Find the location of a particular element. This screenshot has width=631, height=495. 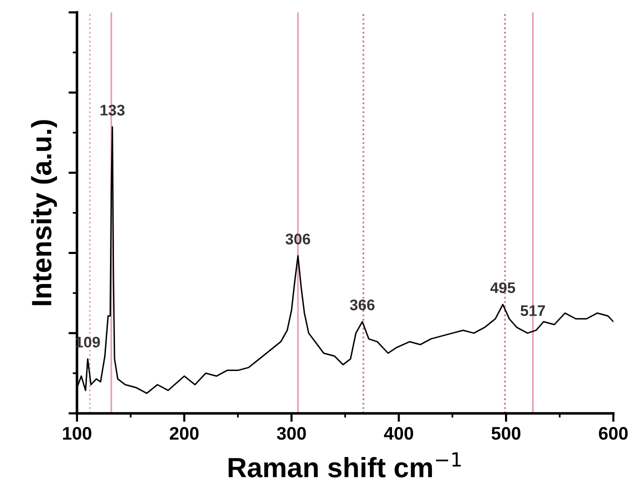

annotation: 517 is located at coordinates (532, 310).